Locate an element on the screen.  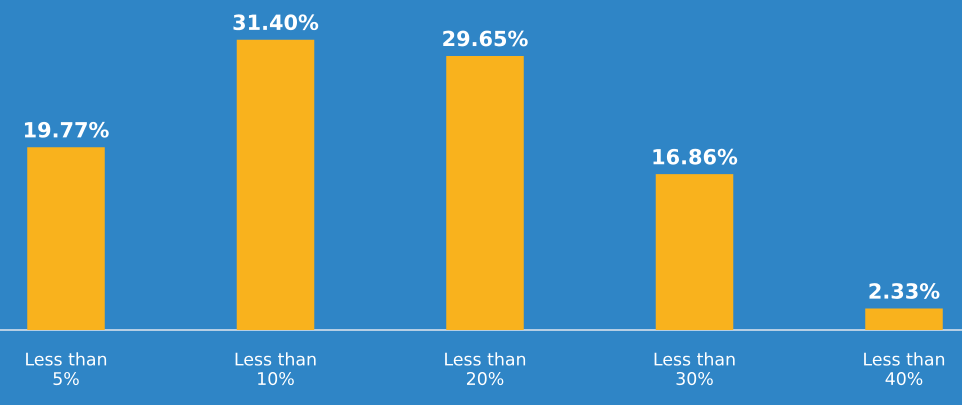
data-label: 16.86% is located at coordinates (695, 156).